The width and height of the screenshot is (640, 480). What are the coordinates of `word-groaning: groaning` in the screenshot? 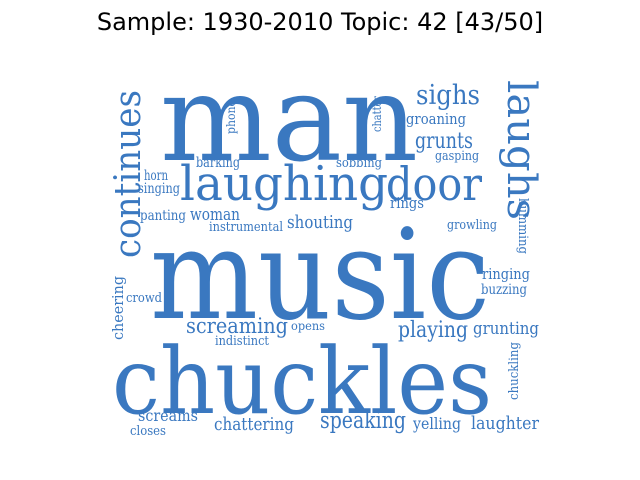 It's located at (436, 119).